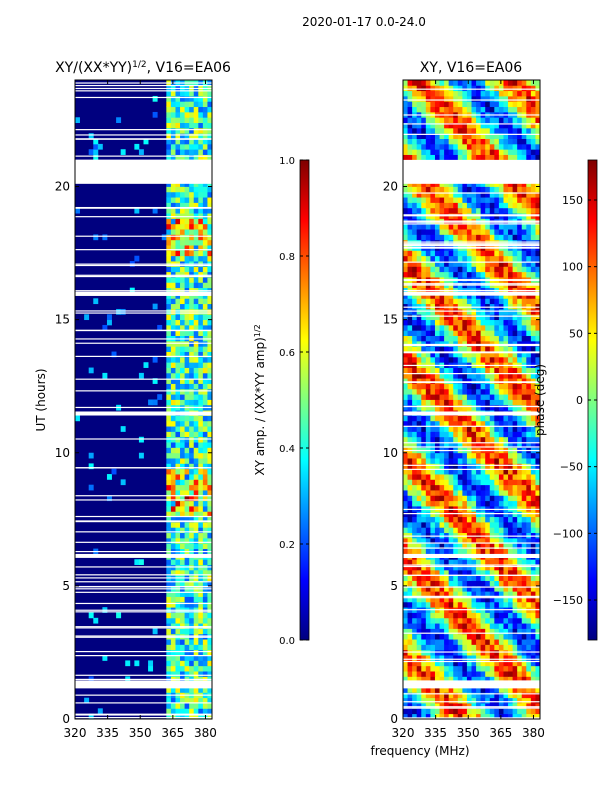 The image size is (600, 800). Describe the element at coordinates (287, 641) in the screenshot. I see `colorbar-tick-label: 0.0` at that location.